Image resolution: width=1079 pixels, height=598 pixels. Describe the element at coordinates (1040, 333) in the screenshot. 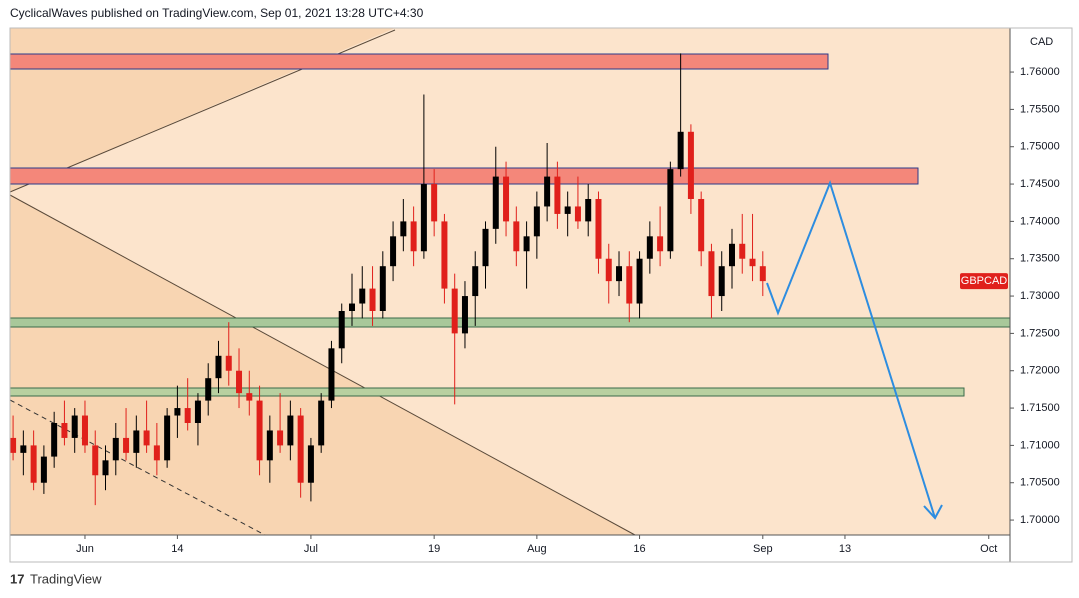

I see `y-tick-label: 1.72500` at that location.